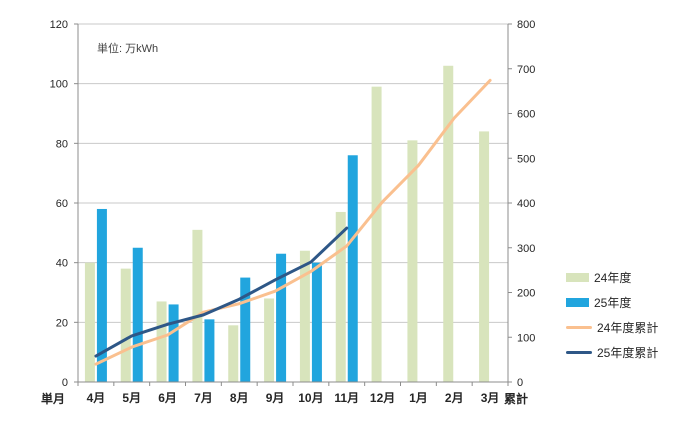 The height and width of the screenshot is (436, 694). I want to click on unit-label: 単位: 万kWh, so click(128, 49).